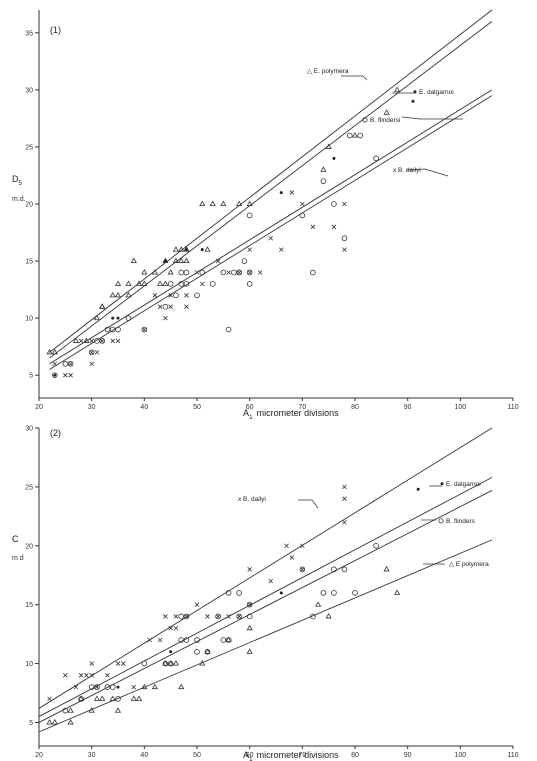 The image size is (537, 761). Describe the element at coordinates (29, 33) in the screenshot. I see `y-tick-label: 35` at that location.